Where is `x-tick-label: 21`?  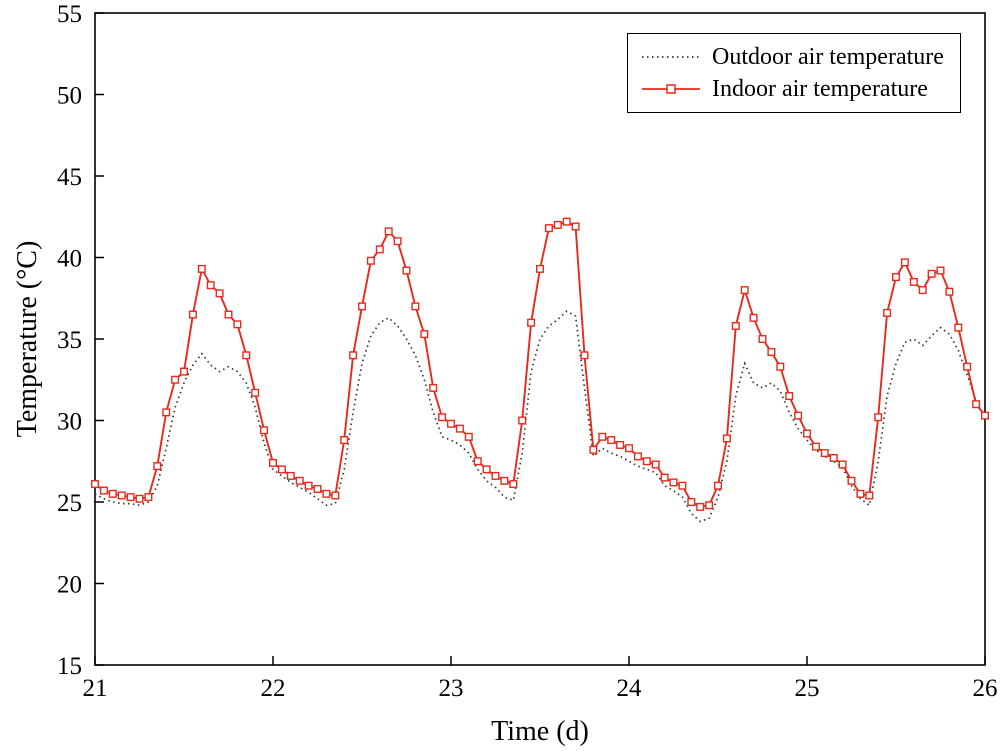
x-tick-label: 21 is located at coordinates (95, 688).